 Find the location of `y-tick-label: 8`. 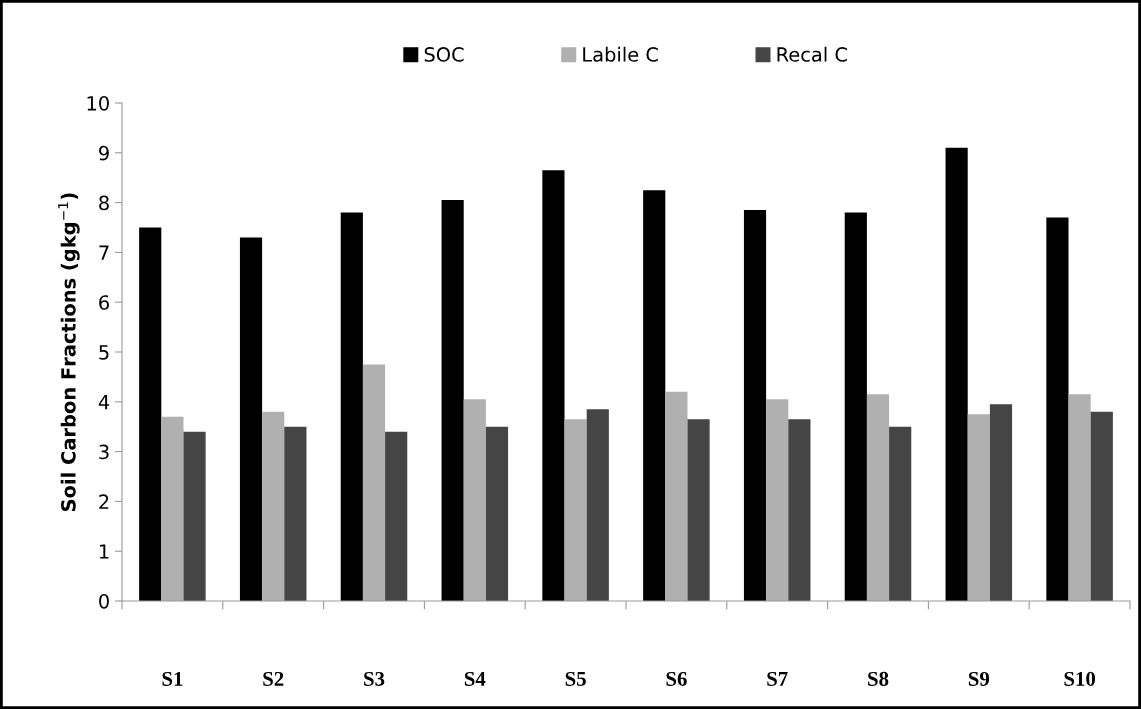

y-tick-label: 8 is located at coordinates (104, 203).